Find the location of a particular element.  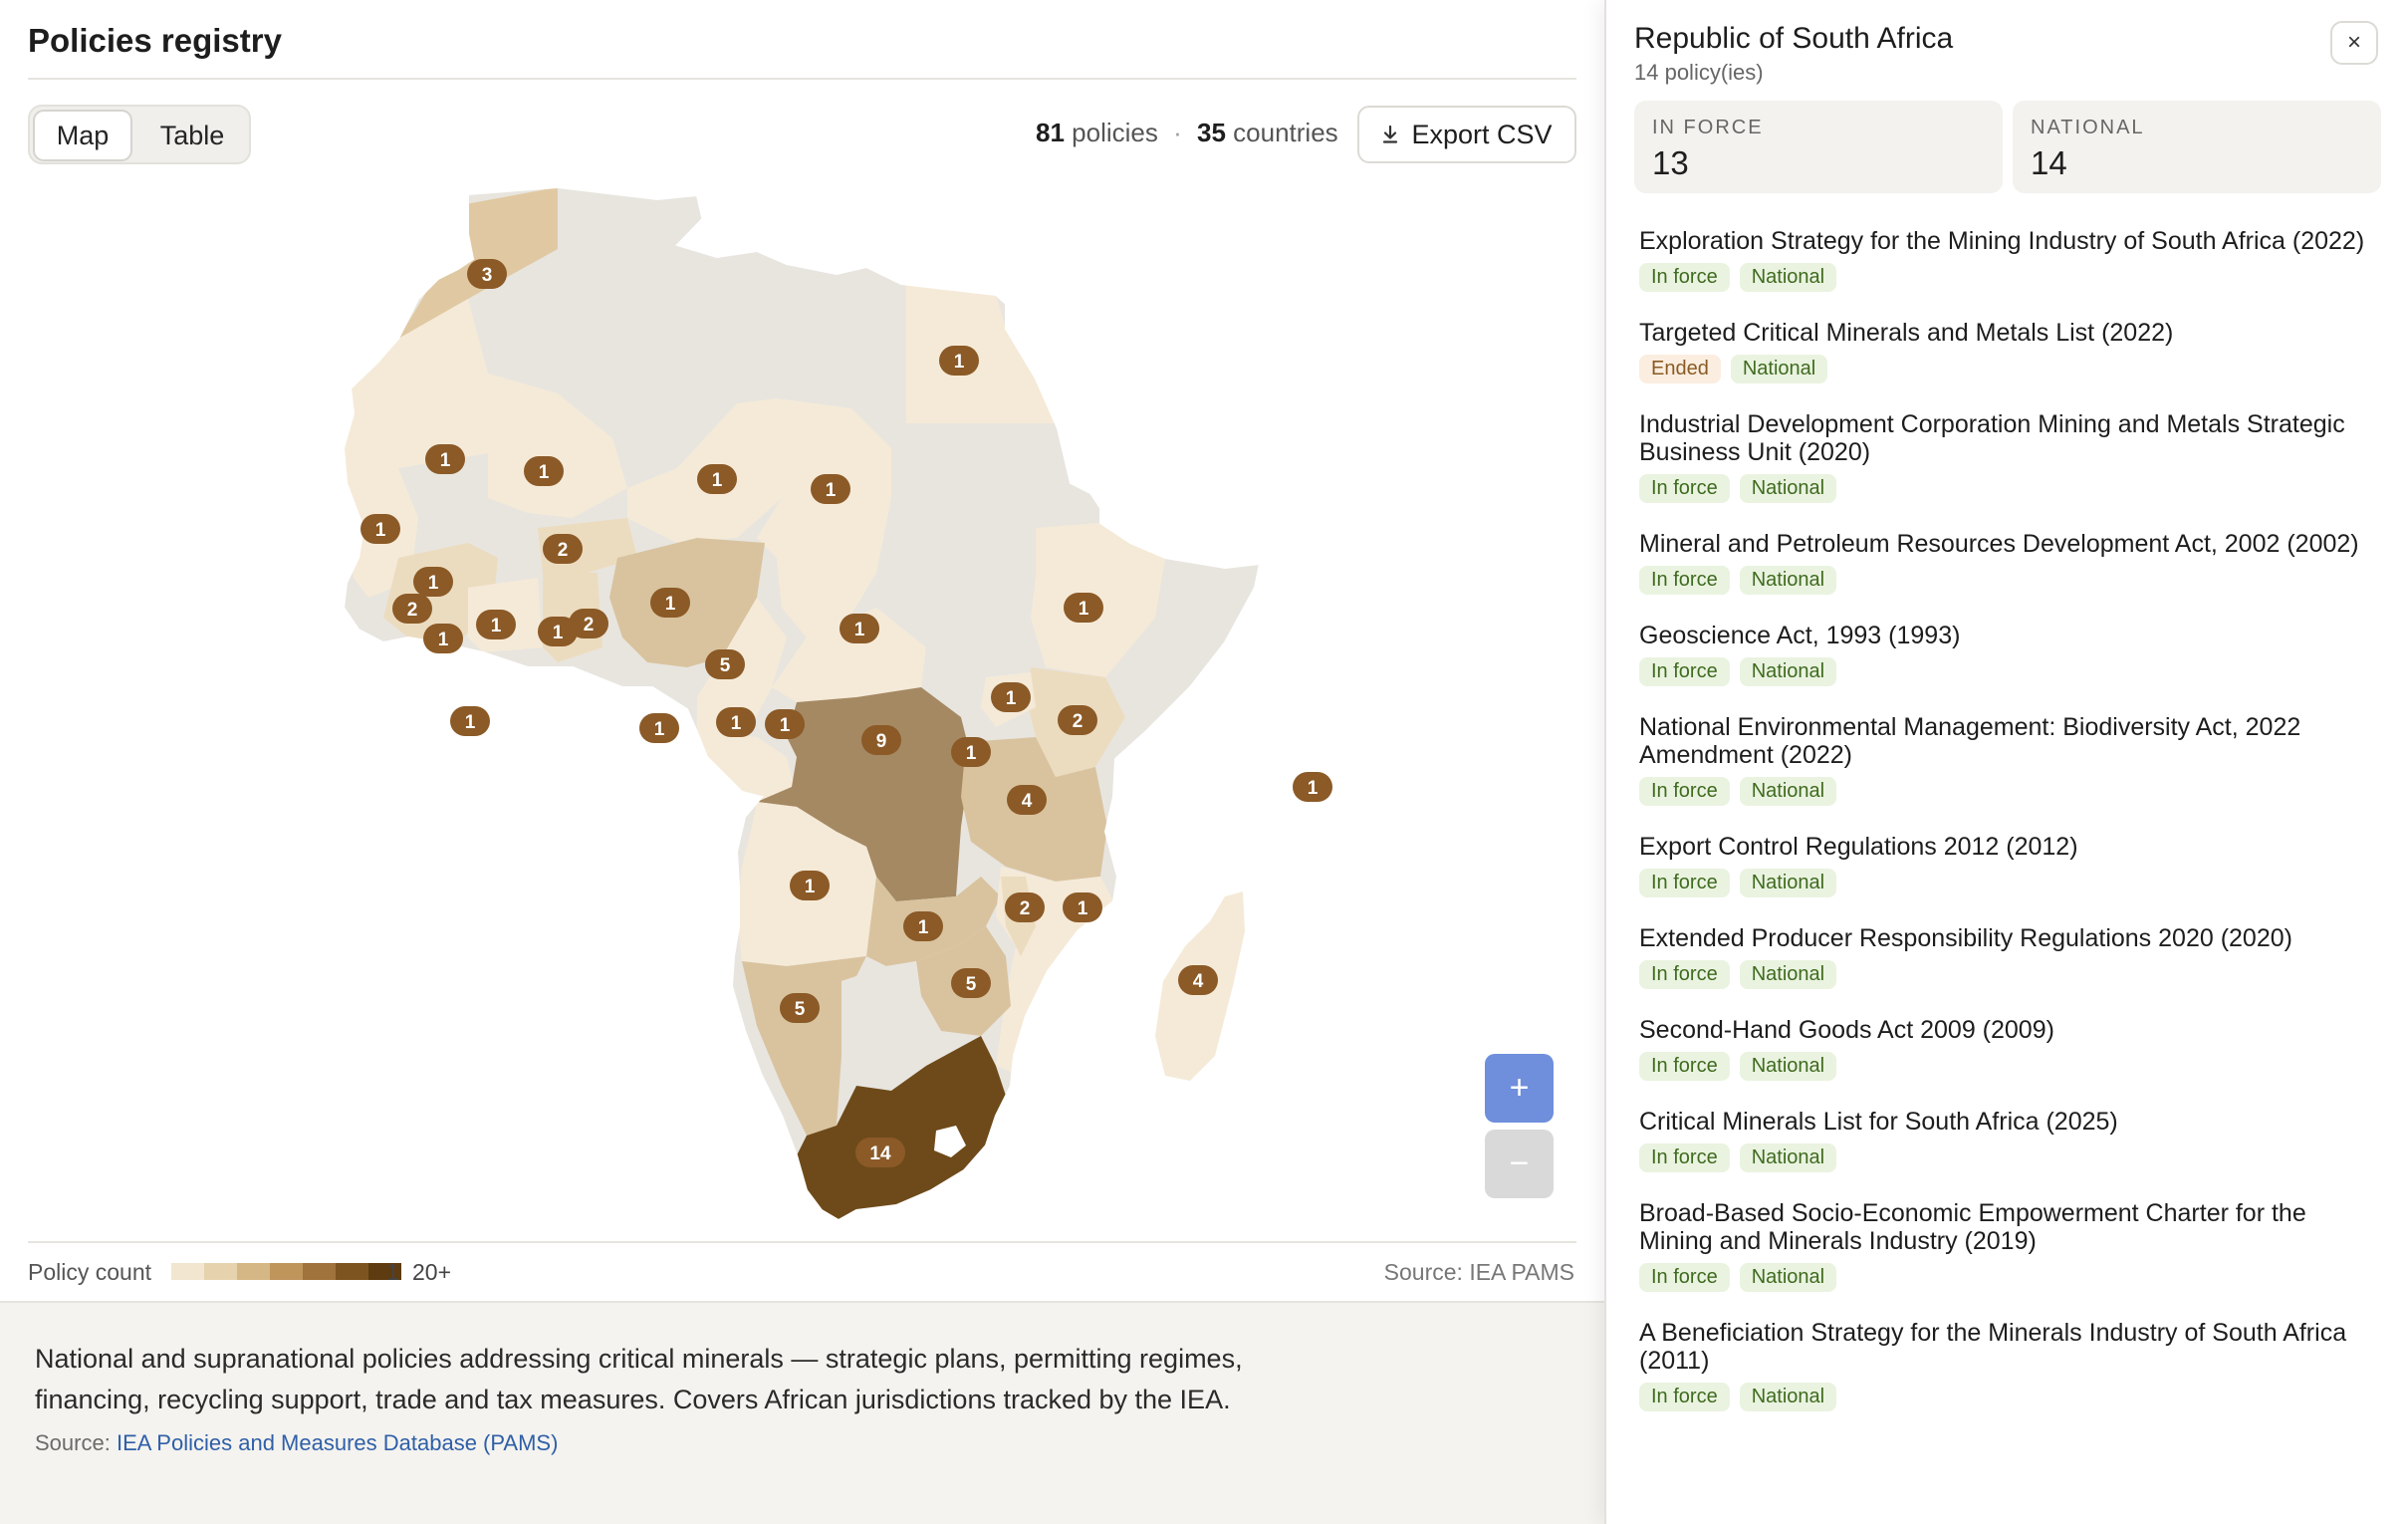

legend-swatch is located at coordinates (352, 1271).